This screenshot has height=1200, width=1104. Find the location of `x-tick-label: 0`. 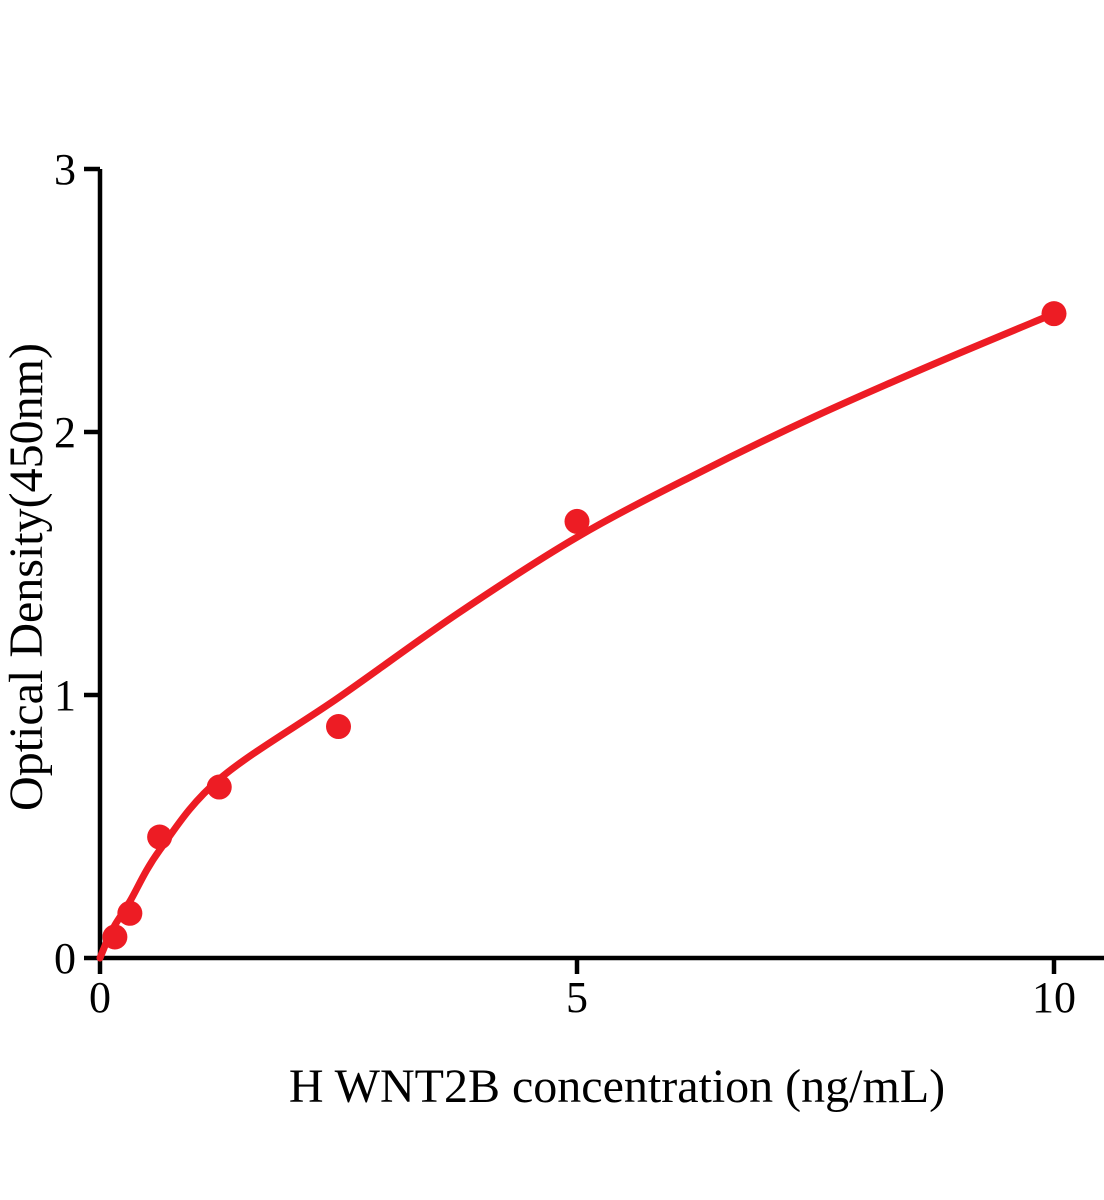

x-tick-label: 0 is located at coordinates (100, 997).